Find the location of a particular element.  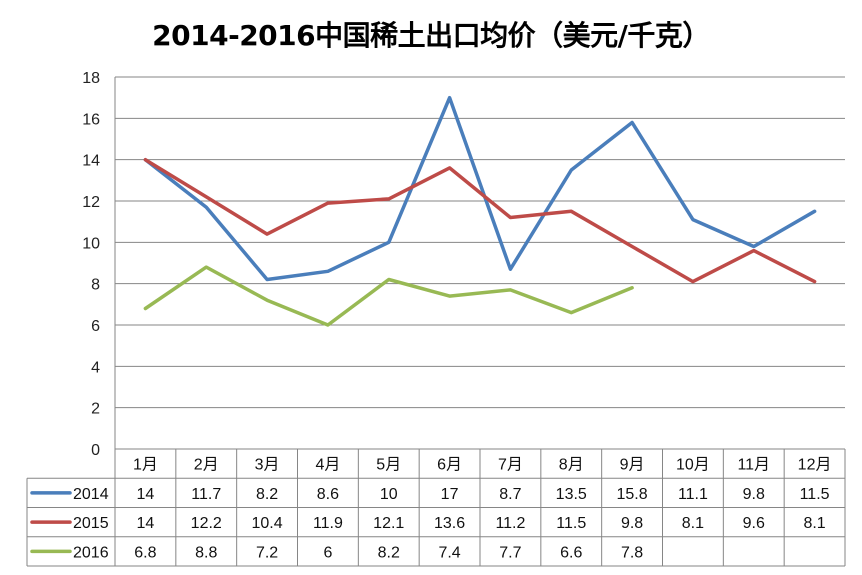

y-tick-label: 12 is located at coordinates (91, 202).